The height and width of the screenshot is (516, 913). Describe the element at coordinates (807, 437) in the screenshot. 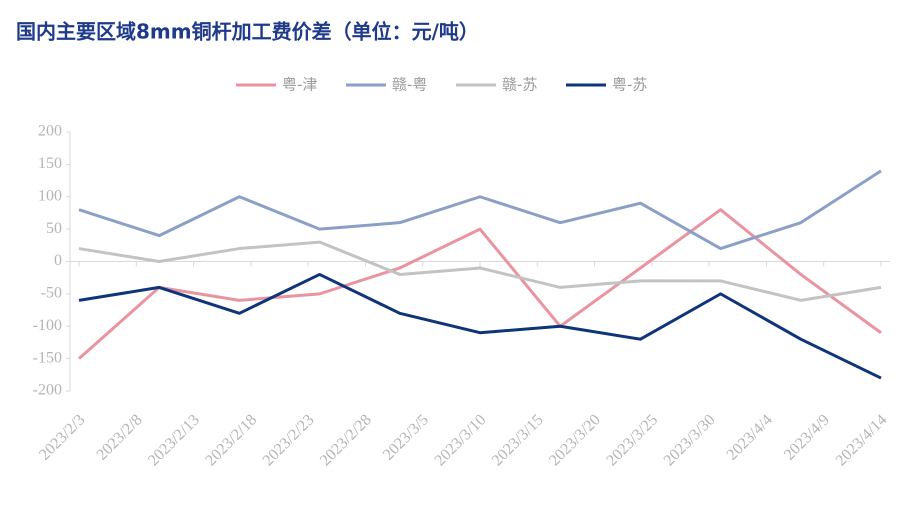

I see `x-tick-label: 2023/4/9` at that location.